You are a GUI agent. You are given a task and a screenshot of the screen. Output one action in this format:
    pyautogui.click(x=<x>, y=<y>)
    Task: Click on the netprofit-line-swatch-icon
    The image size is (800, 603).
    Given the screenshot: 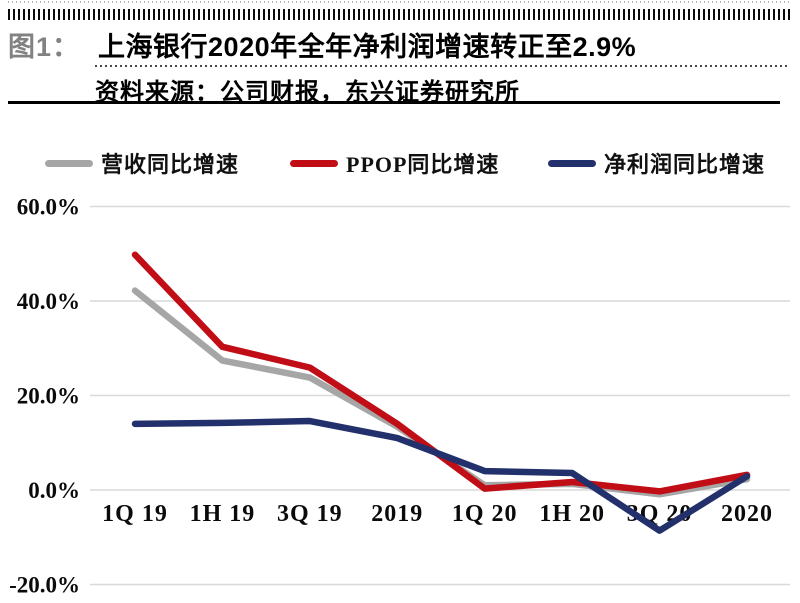 What is the action you would take?
    pyautogui.click(x=572, y=163)
    